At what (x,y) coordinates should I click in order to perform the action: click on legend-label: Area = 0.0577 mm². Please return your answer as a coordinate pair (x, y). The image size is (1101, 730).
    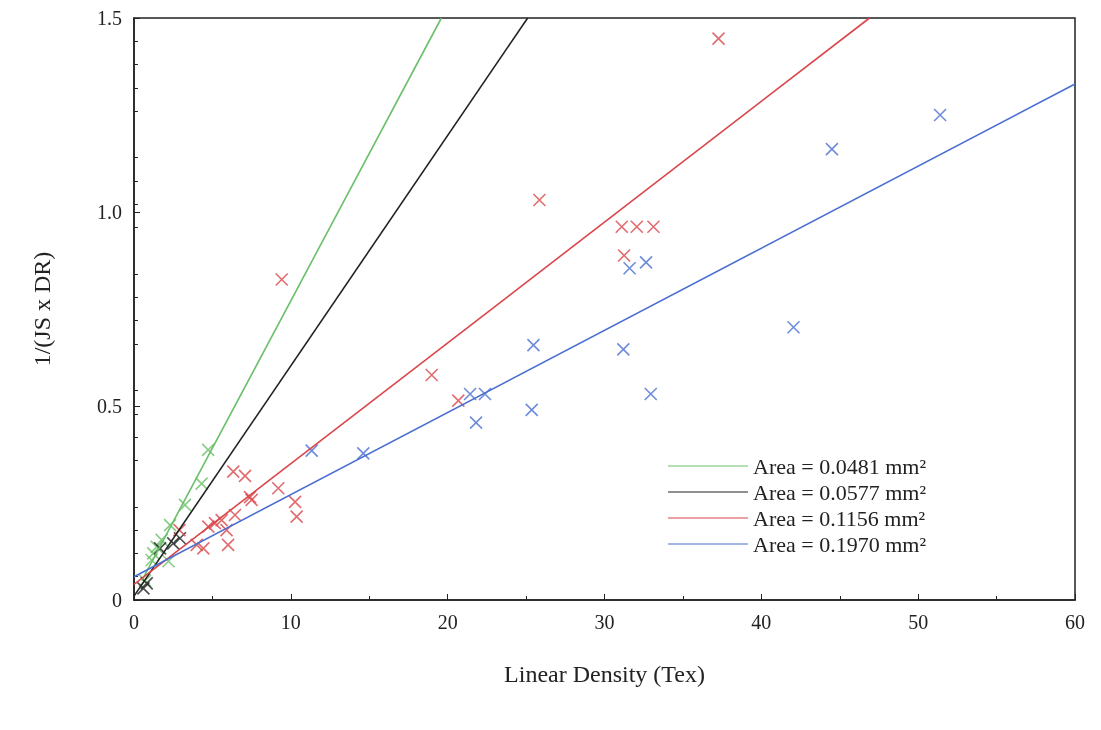
    Looking at the image, I should click on (840, 492).